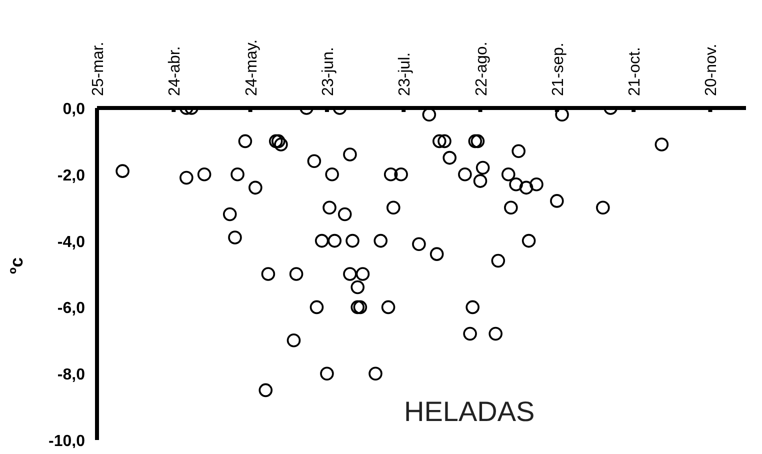 The width and height of the screenshot is (762, 454). Describe the element at coordinates (469, 412) in the screenshot. I see `annotation: HELADAS` at that location.